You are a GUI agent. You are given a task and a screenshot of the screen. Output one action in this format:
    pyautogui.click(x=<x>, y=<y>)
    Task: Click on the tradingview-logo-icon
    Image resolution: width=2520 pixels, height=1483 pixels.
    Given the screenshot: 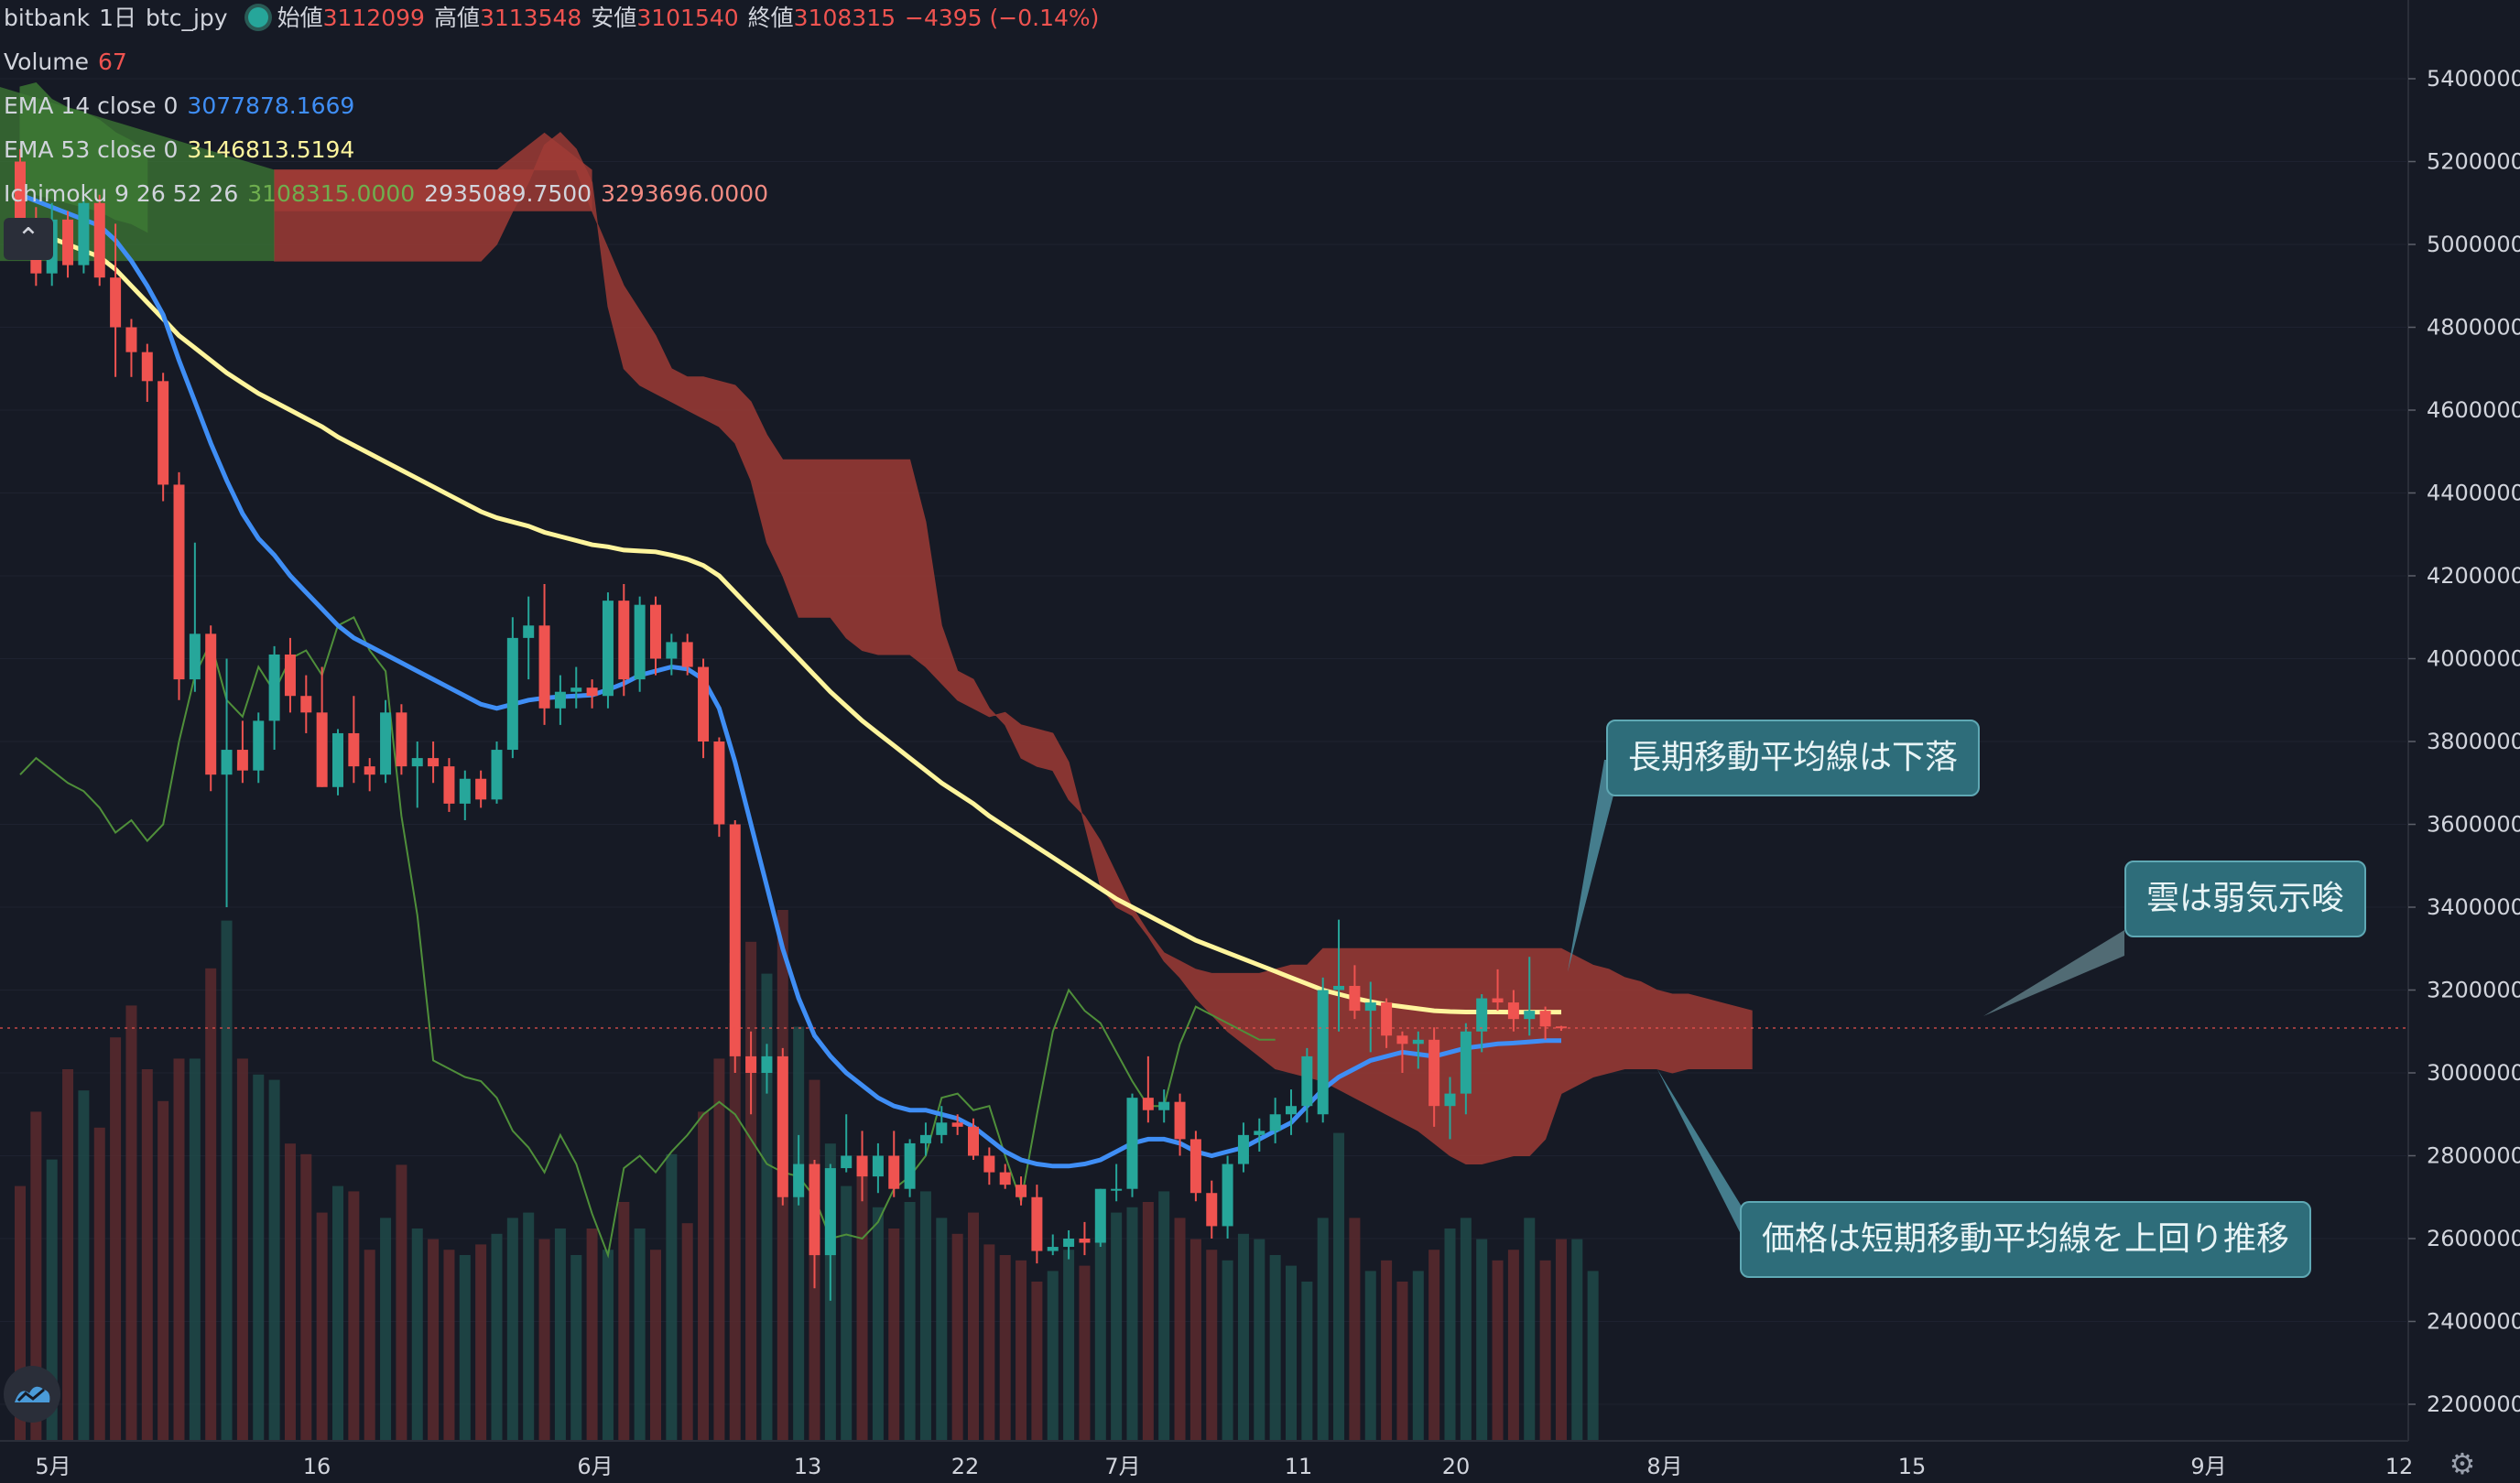 What is the action you would take?
    pyautogui.click(x=32, y=1394)
    